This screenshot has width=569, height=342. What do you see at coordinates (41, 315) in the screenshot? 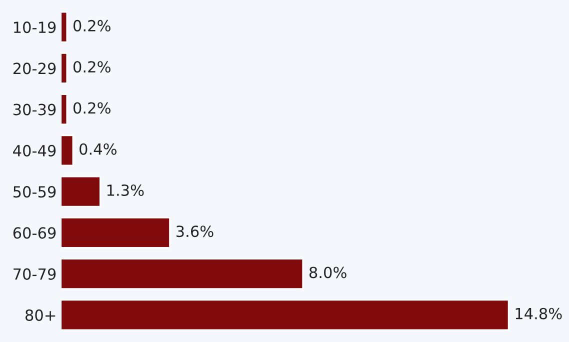
I see `y-tick-label: 80+` at bounding box center [41, 315].